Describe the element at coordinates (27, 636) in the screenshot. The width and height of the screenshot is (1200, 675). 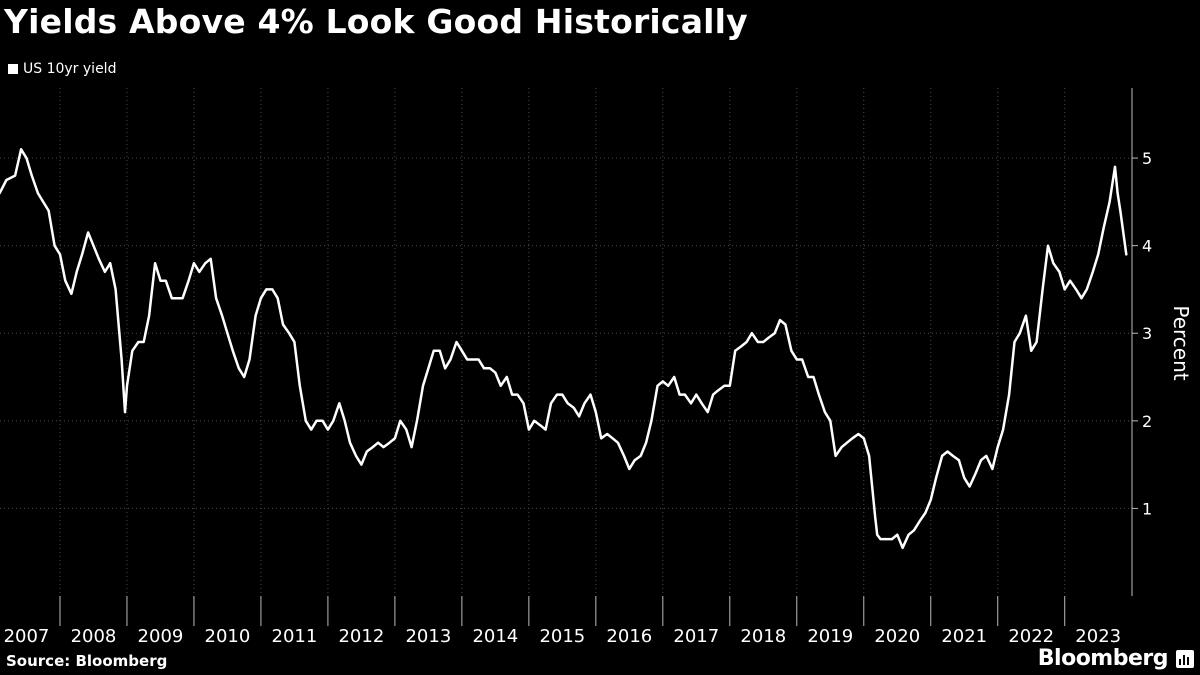
I see `x-tick-label: 2007` at that location.